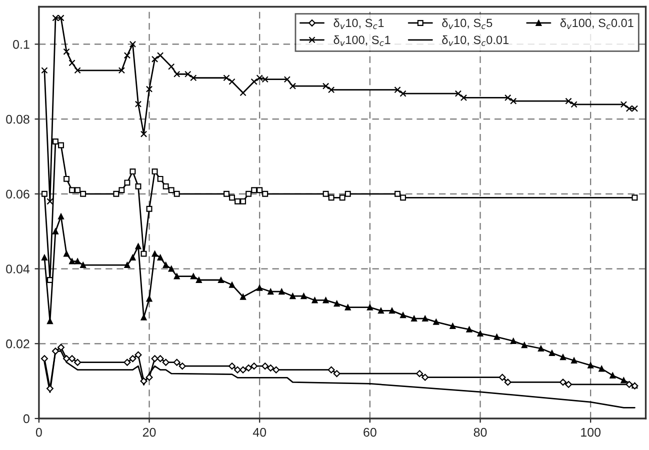 Image resolution: width=649 pixels, height=450 pixels. What do you see at coordinates (18, 119) in the screenshot?
I see `y-tick-label: 0.08` at bounding box center [18, 119].